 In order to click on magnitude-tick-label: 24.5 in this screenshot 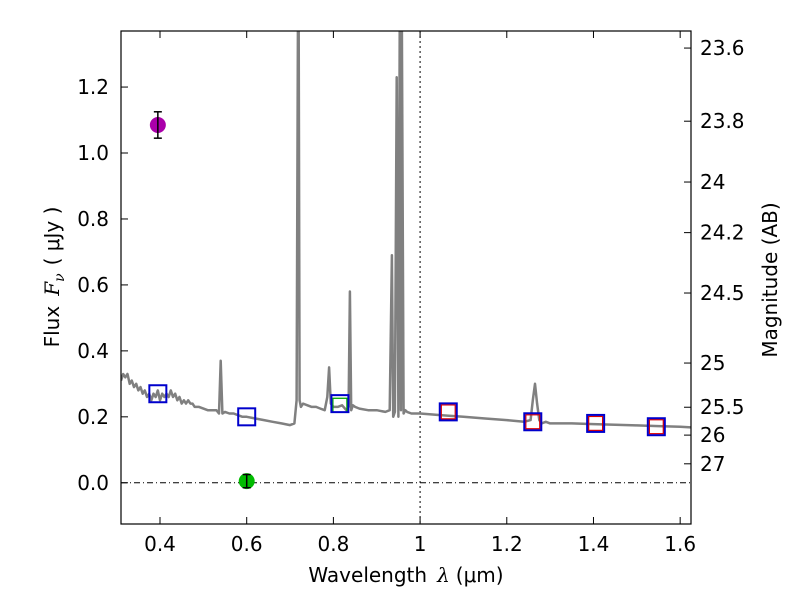, I will do `click(722, 293)`.